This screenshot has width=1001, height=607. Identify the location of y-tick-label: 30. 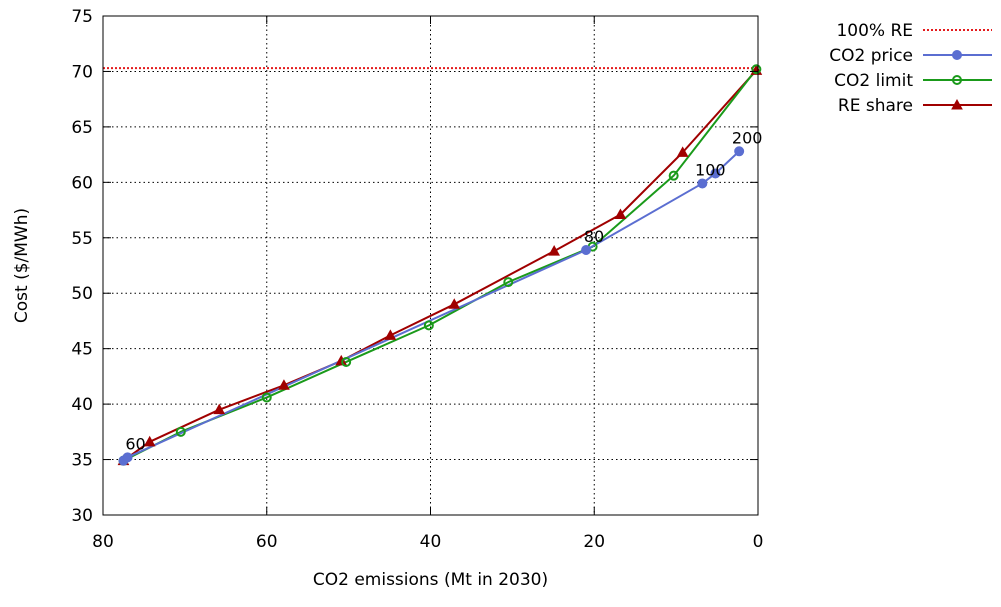
(82, 516).